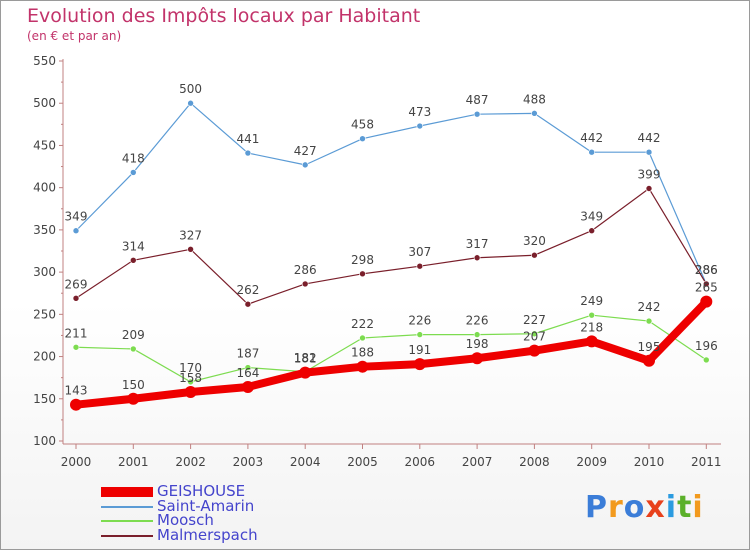 This screenshot has width=750, height=551. I want to click on data-label-malmerspach: 327, so click(190, 235).